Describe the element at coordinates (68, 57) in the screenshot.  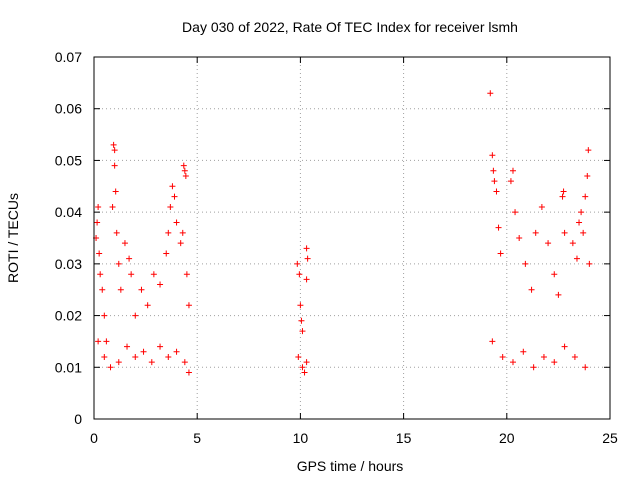
I see `y-tick-label: 0.07` at that location.